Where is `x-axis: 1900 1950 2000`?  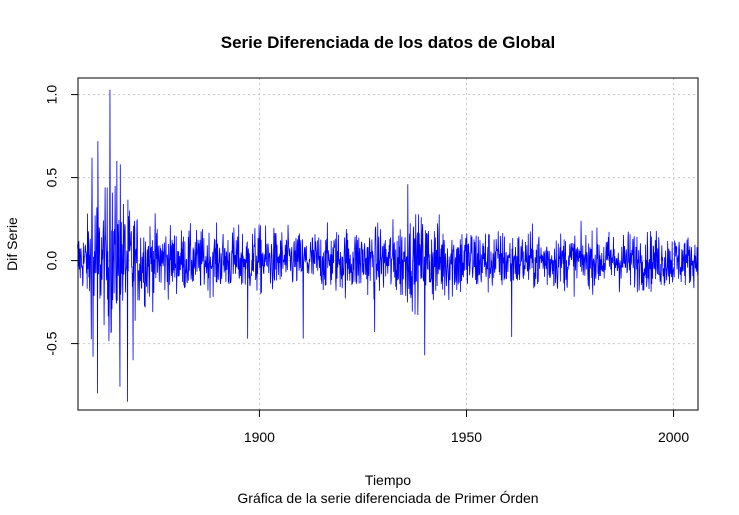
x-axis: 1900 1950 2000 is located at coordinates (466, 427).